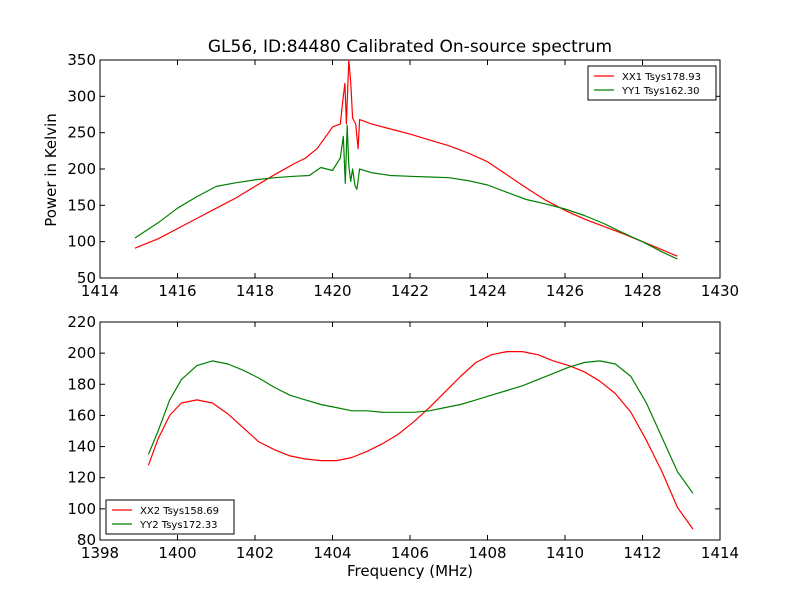 This screenshot has height=600, width=800. I want to click on x-tick-label: 1416, so click(177, 291).